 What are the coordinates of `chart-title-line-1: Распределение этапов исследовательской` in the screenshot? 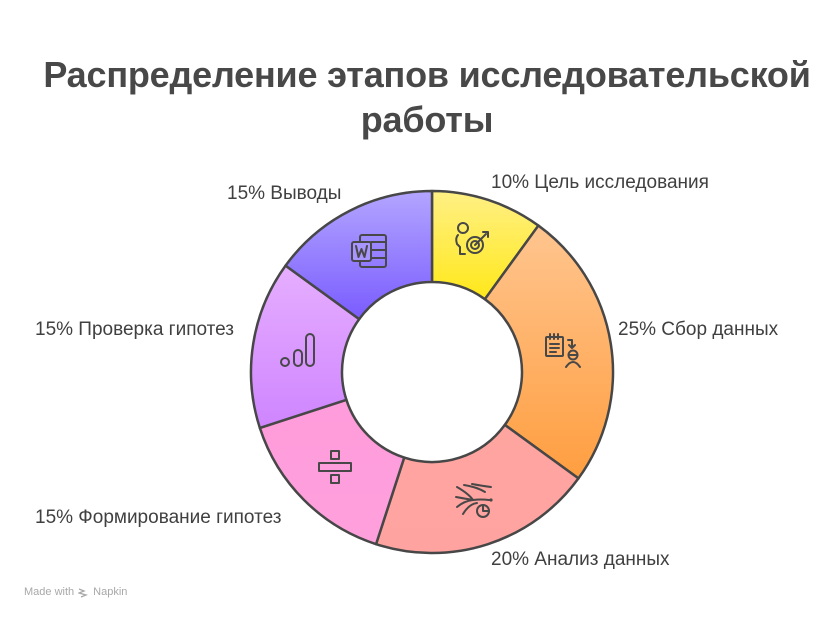 It's located at (427, 74).